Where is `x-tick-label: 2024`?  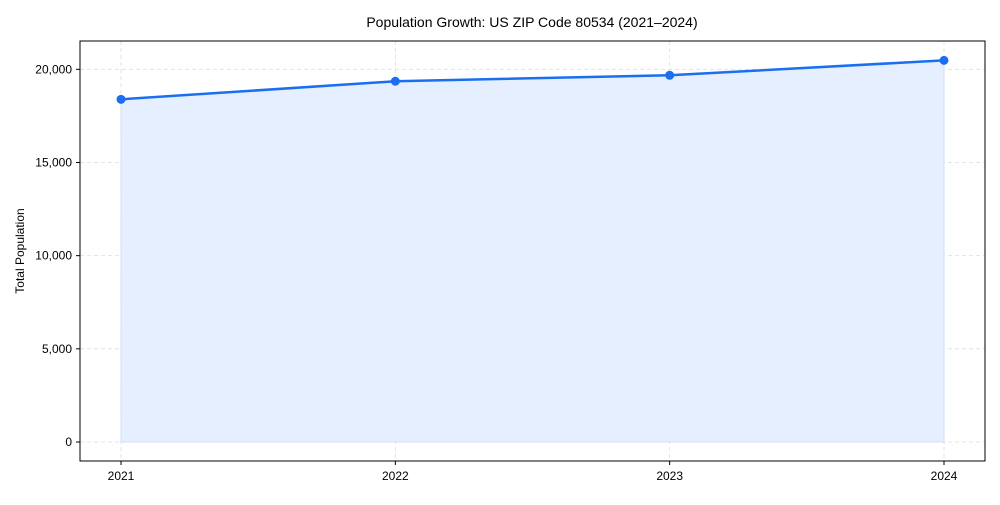 x-tick-label: 2024 is located at coordinates (944, 476).